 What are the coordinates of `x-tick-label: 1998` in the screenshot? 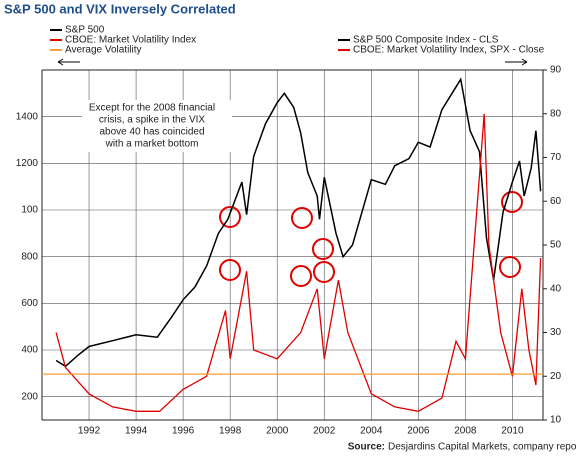 It's located at (230, 431).